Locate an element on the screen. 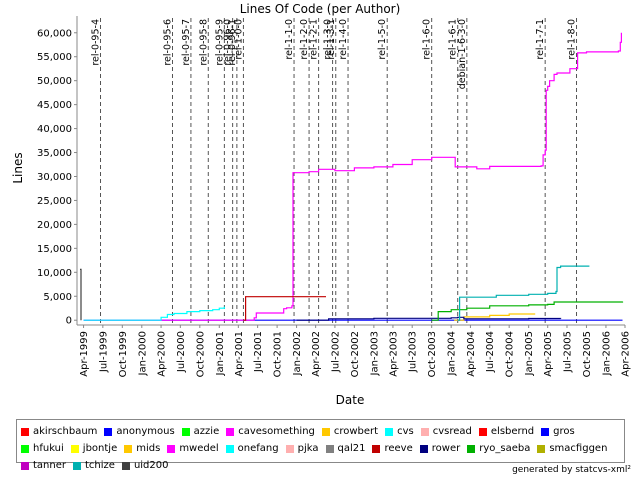 The image size is (640, 480). legend-item-tchize: tchize is located at coordinates (94, 465).